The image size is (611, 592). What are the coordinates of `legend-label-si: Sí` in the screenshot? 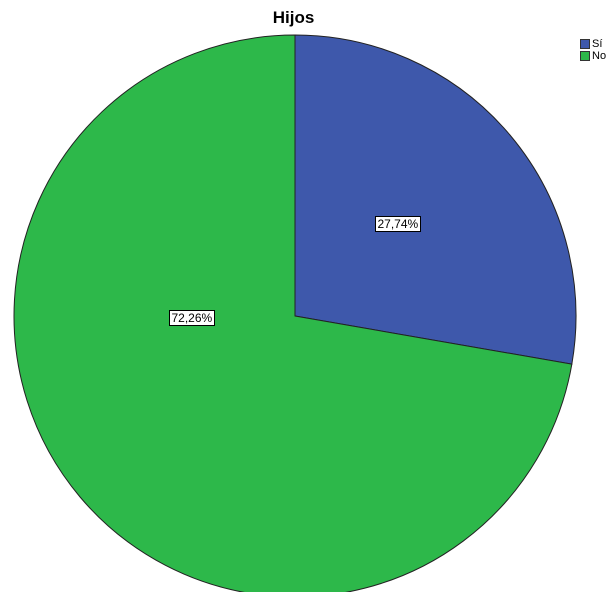 It's located at (597, 43).